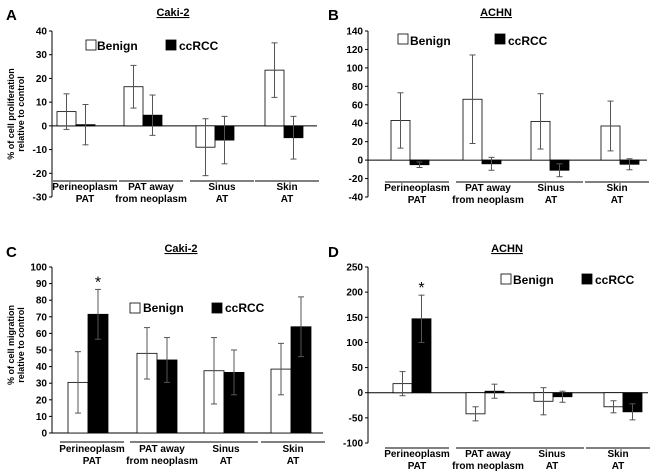 This screenshot has height=475, width=650. What do you see at coordinates (226, 449) in the screenshot?
I see `panel-c-category-label: Sinus` at bounding box center [226, 449].